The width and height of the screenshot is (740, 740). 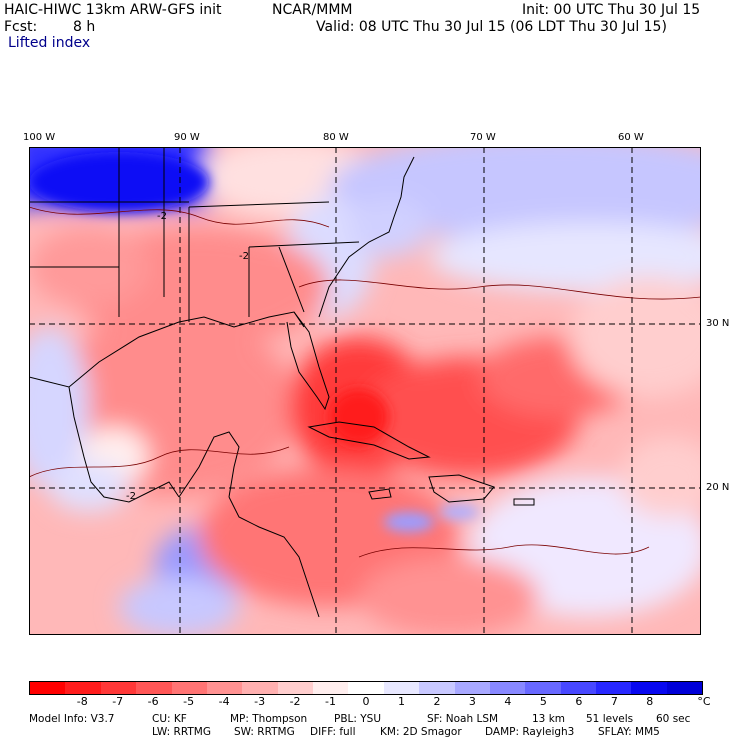 I want to click on colorbar-tick-label: -5, so click(x=189, y=701).